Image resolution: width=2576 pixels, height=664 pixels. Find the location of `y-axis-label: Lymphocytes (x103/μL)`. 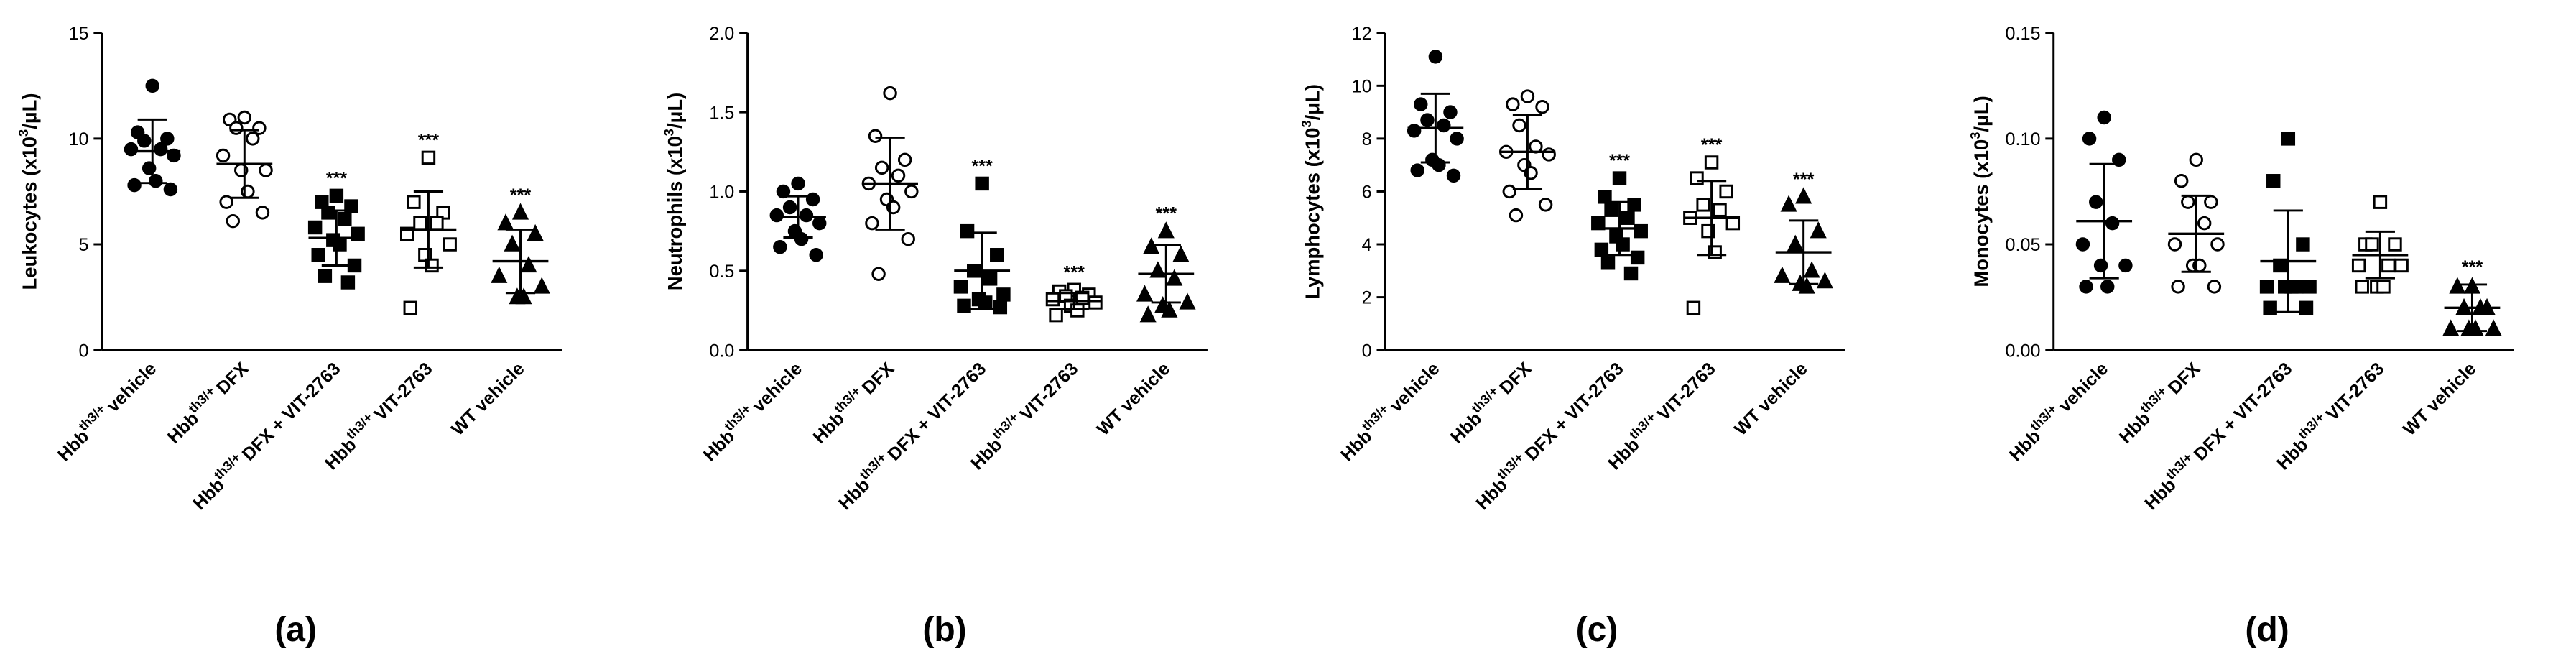

y-axis-label: Lymphocytes (x103/μL) is located at coordinates (1311, 191).